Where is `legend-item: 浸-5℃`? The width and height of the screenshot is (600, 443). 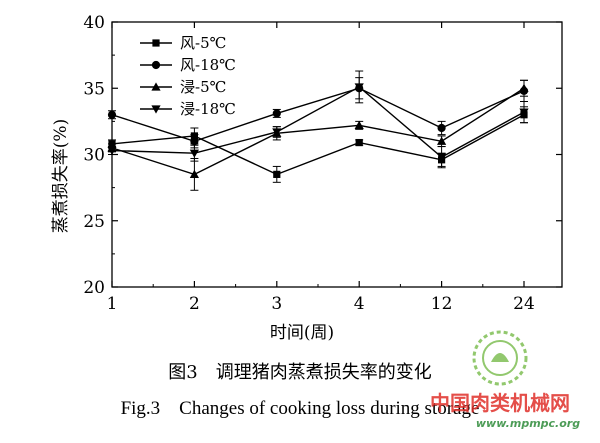
legend-item: 浸-5℃ is located at coordinates (183, 87).